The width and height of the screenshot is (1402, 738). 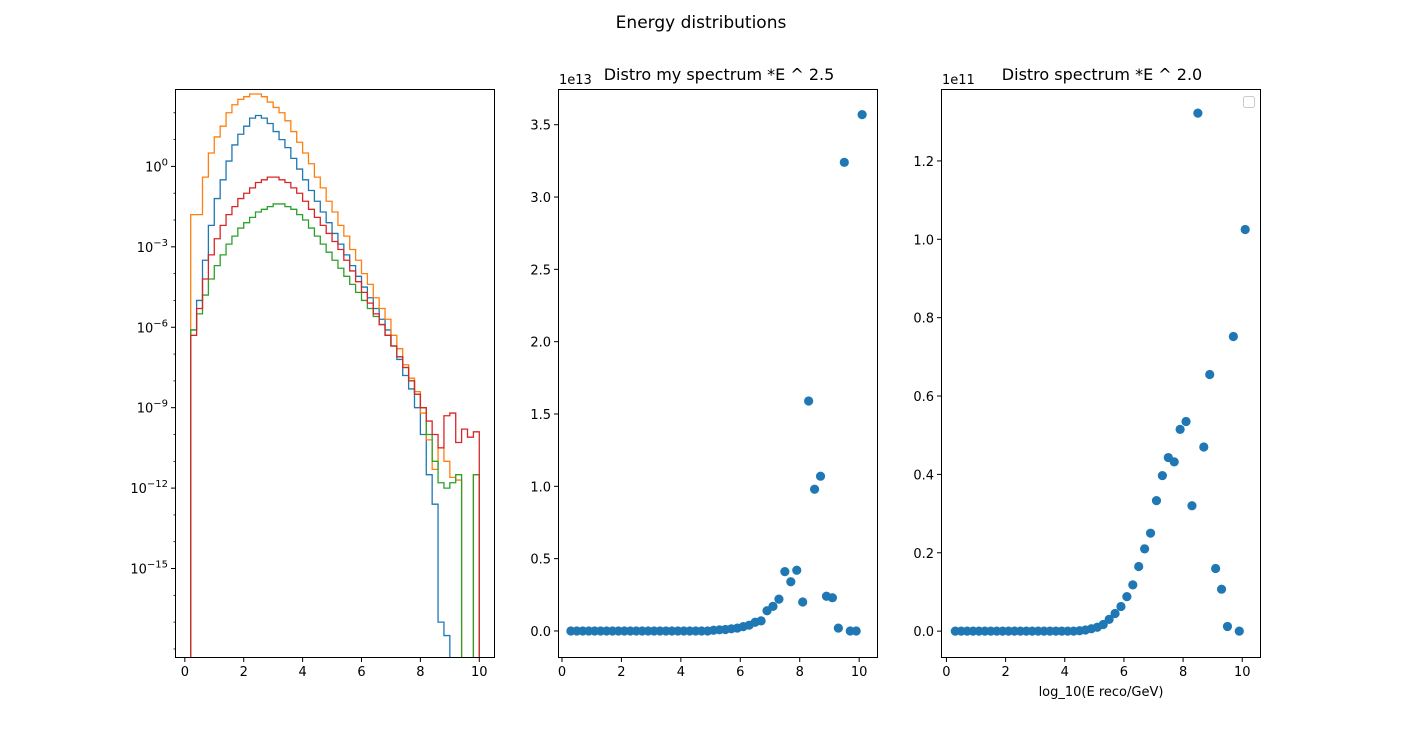 I want to click on histogram-x-ticks: 0 2 4 6 8 10, so click(x=334, y=668).